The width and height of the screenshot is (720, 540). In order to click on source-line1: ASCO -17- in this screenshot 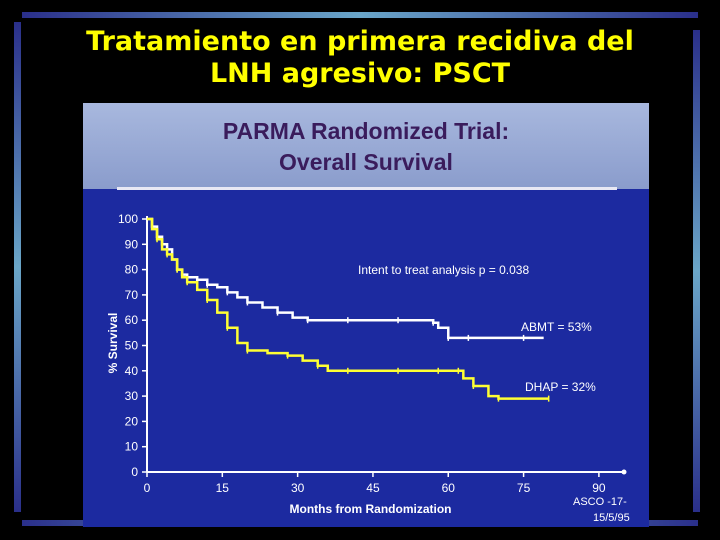, I will do `click(600, 502)`.